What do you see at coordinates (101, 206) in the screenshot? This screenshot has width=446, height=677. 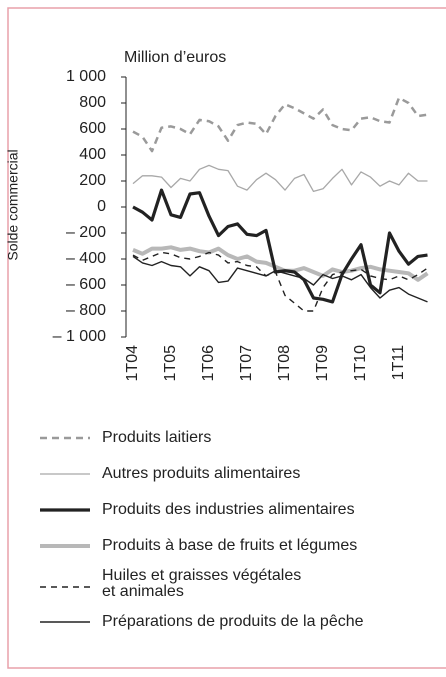 I see `y-tick-label: 0` at bounding box center [101, 206].